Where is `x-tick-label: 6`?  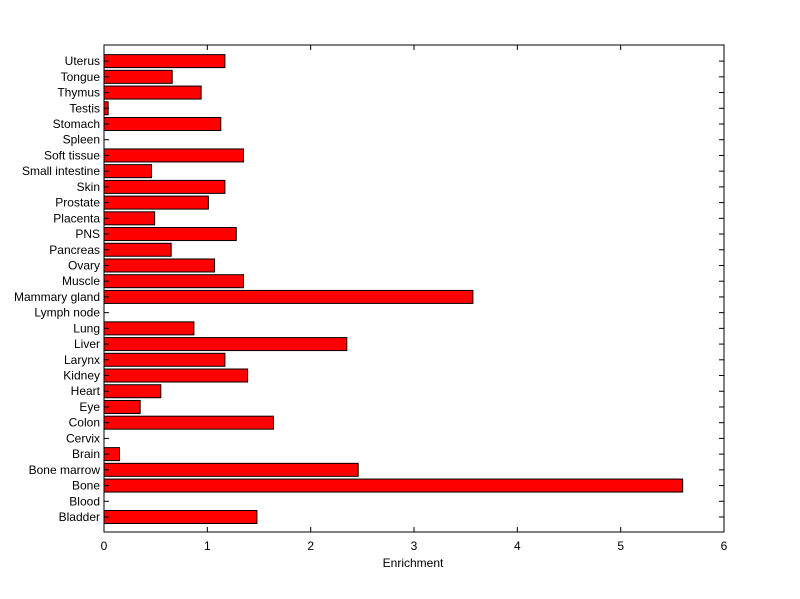
x-tick-label: 6 is located at coordinates (724, 546).